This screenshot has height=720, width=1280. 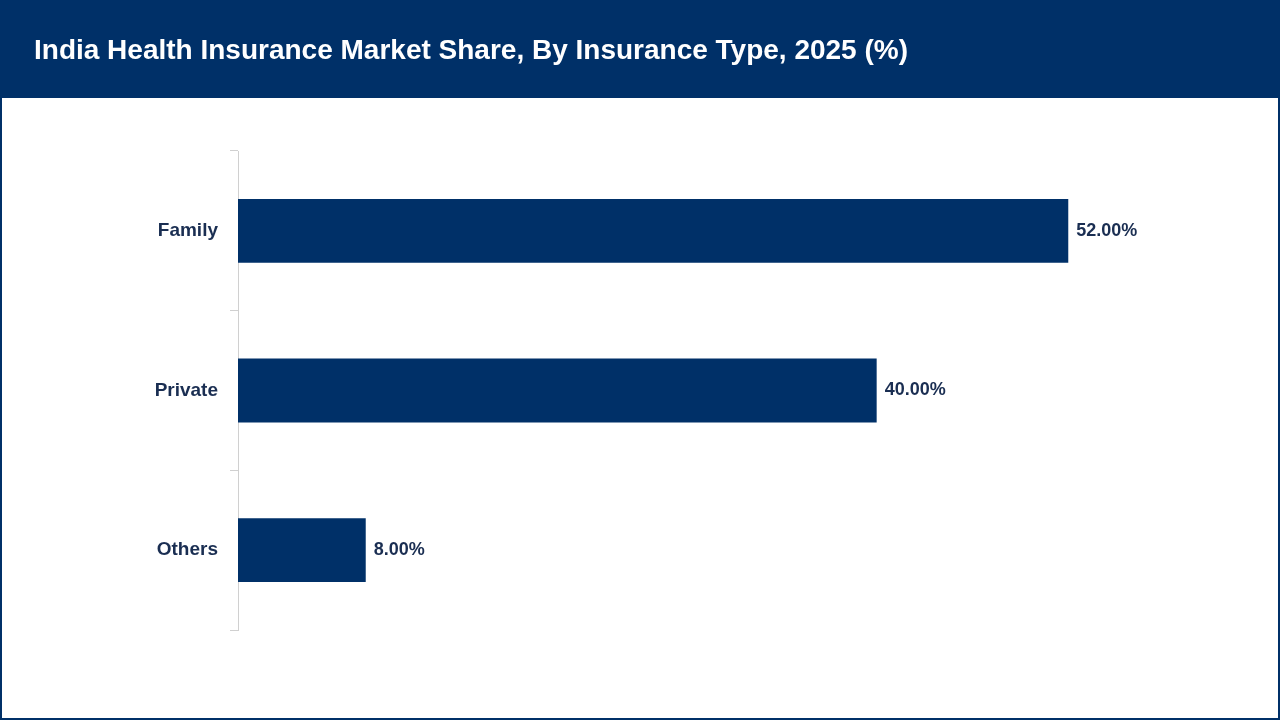 What do you see at coordinates (187, 549) in the screenshot?
I see `y-tick-label: Others` at bounding box center [187, 549].